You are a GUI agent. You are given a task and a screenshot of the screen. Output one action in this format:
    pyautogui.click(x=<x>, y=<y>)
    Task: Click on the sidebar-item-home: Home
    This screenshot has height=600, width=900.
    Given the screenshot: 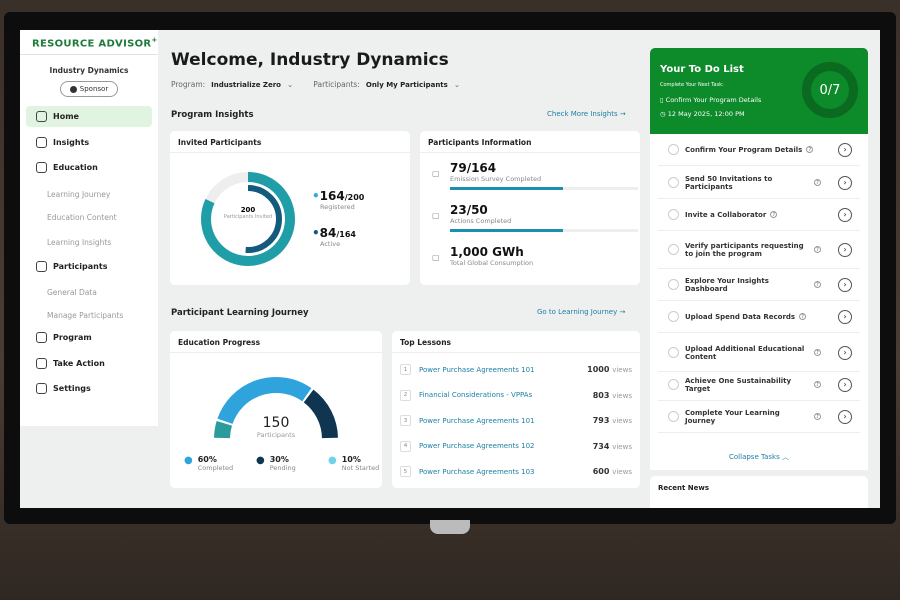 What is the action you would take?
    pyautogui.click(x=89, y=116)
    